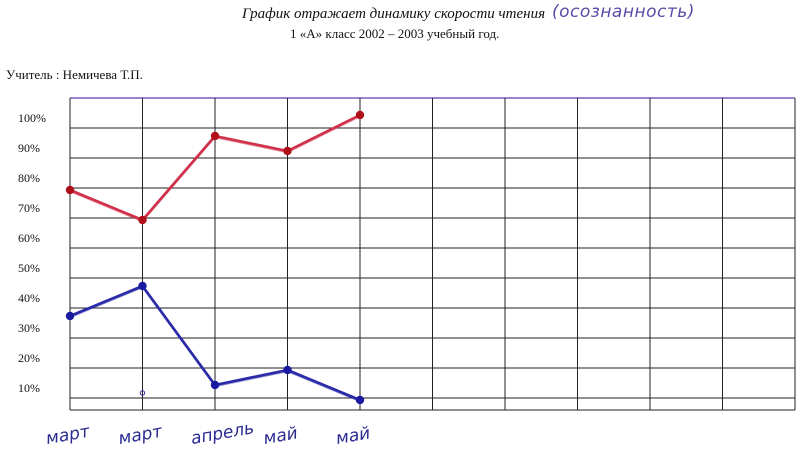 This screenshot has height=453, width=800. I want to click on stray-dot, so click(142, 393).